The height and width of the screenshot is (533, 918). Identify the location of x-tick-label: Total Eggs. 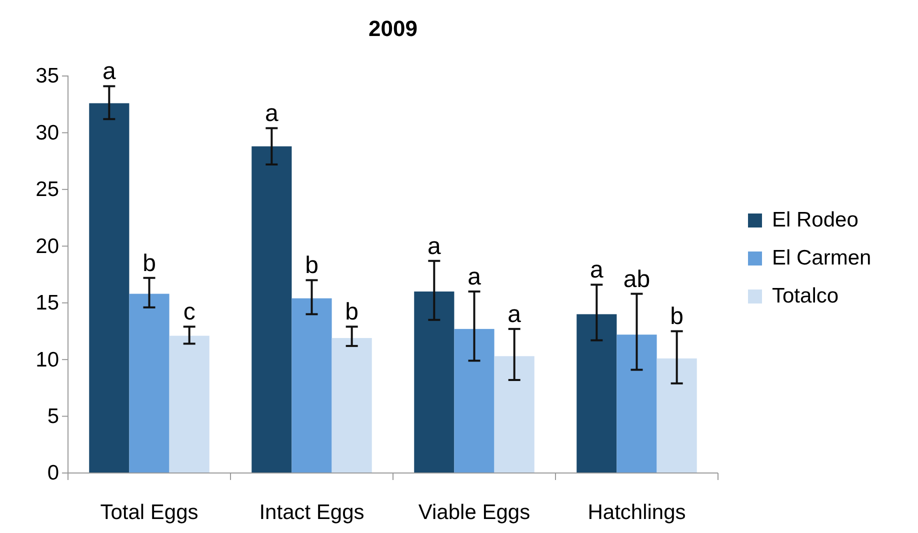
(149, 512).